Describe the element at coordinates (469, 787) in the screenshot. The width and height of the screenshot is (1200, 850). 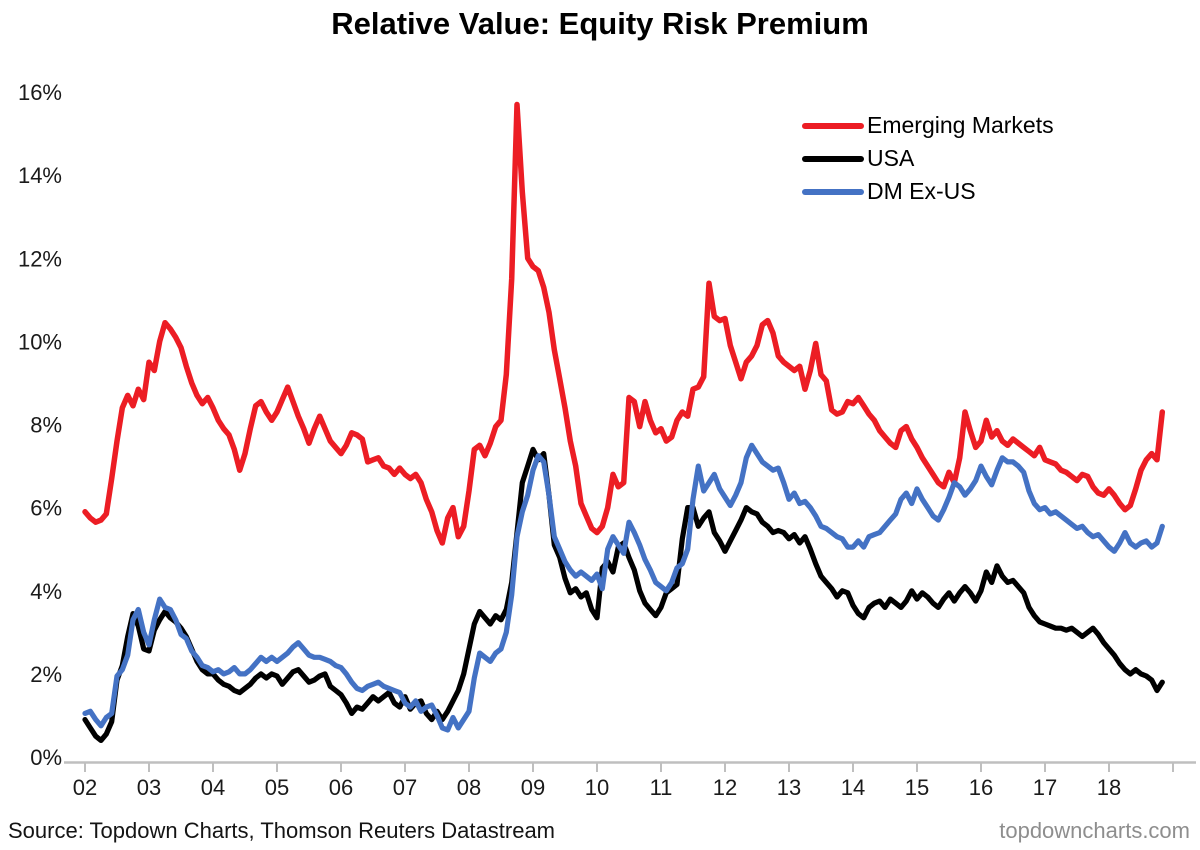
I see `x-axis-label: 08` at that location.